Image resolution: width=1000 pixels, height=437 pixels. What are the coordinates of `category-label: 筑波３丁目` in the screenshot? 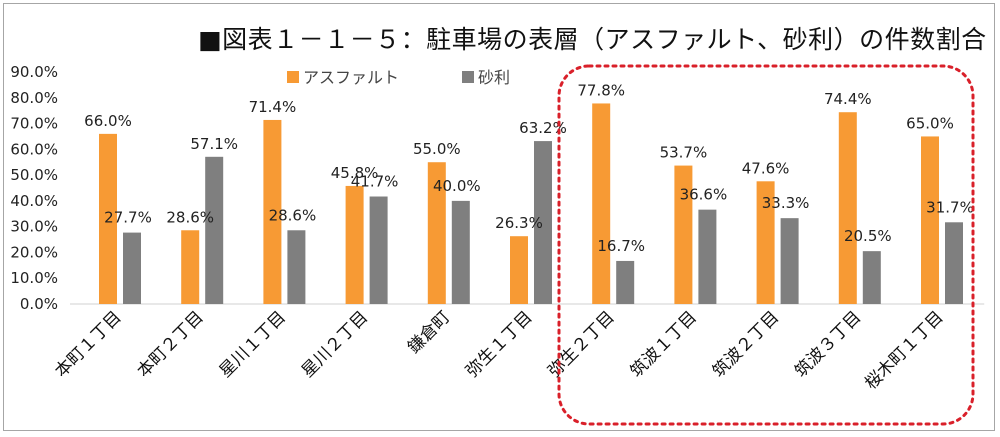 It's located at (828, 344).